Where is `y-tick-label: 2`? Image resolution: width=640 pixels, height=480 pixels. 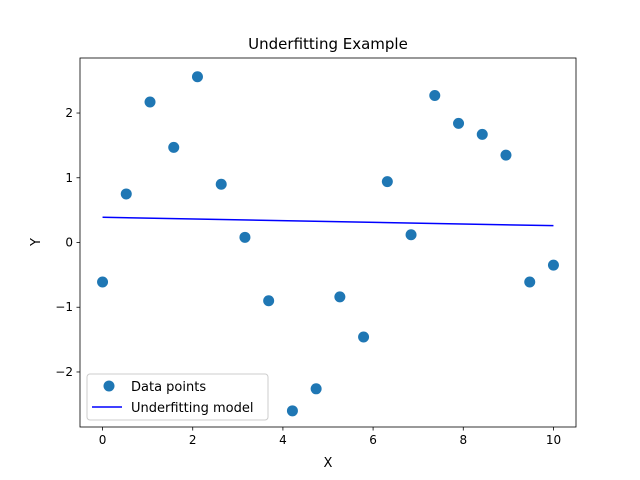 y-tick-label: 2 is located at coordinates (69, 113).